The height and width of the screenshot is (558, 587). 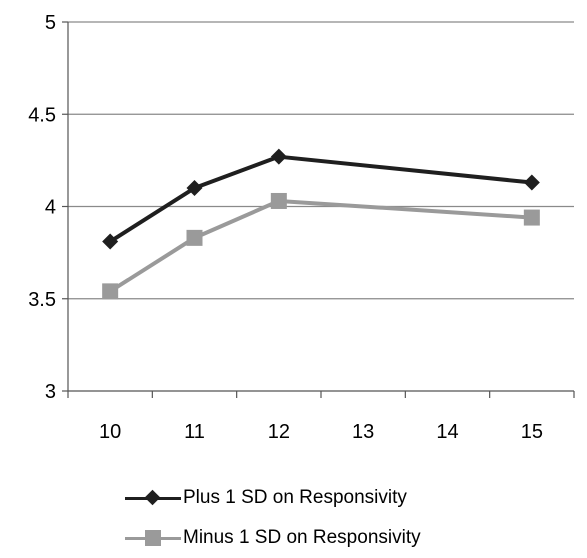 I want to click on legend-label-plus: Plus 1 SD on Responsivity, so click(x=295, y=497).